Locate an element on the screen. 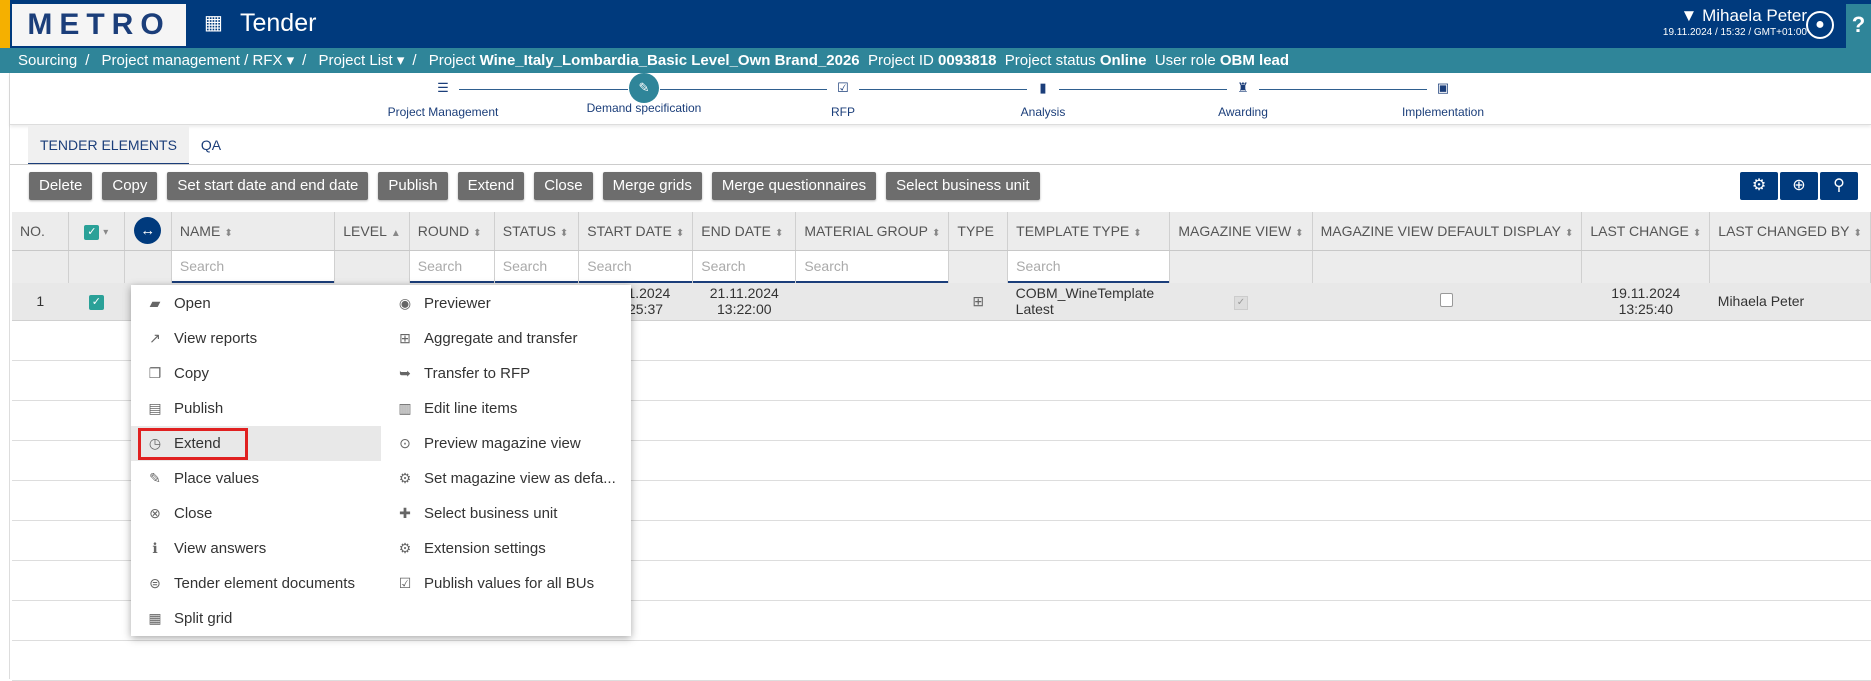 The height and width of the screenshot is (681, 1871). menu-item-open: ▰ Open is located at coordinates (256, 303).